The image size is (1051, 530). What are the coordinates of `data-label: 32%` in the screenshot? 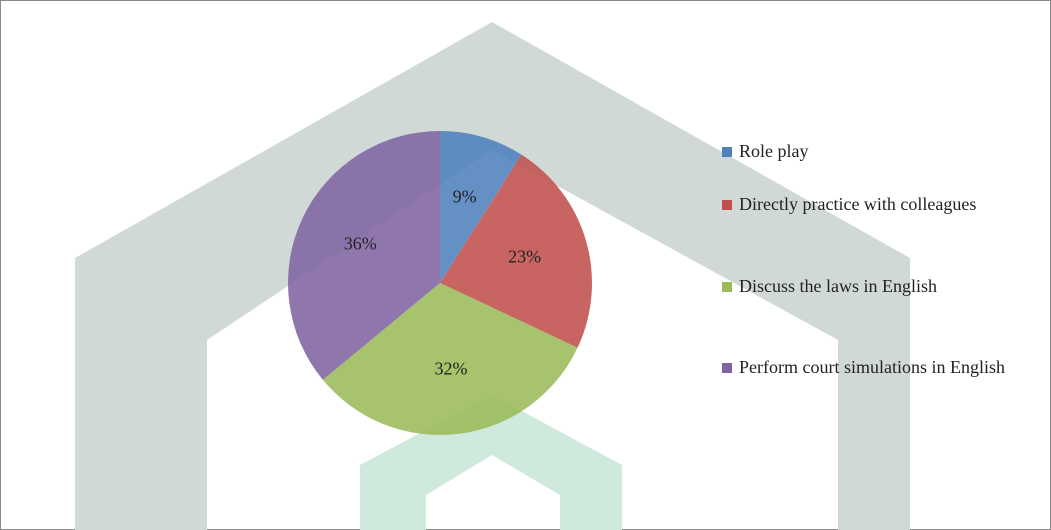 It's located at (451, 369).